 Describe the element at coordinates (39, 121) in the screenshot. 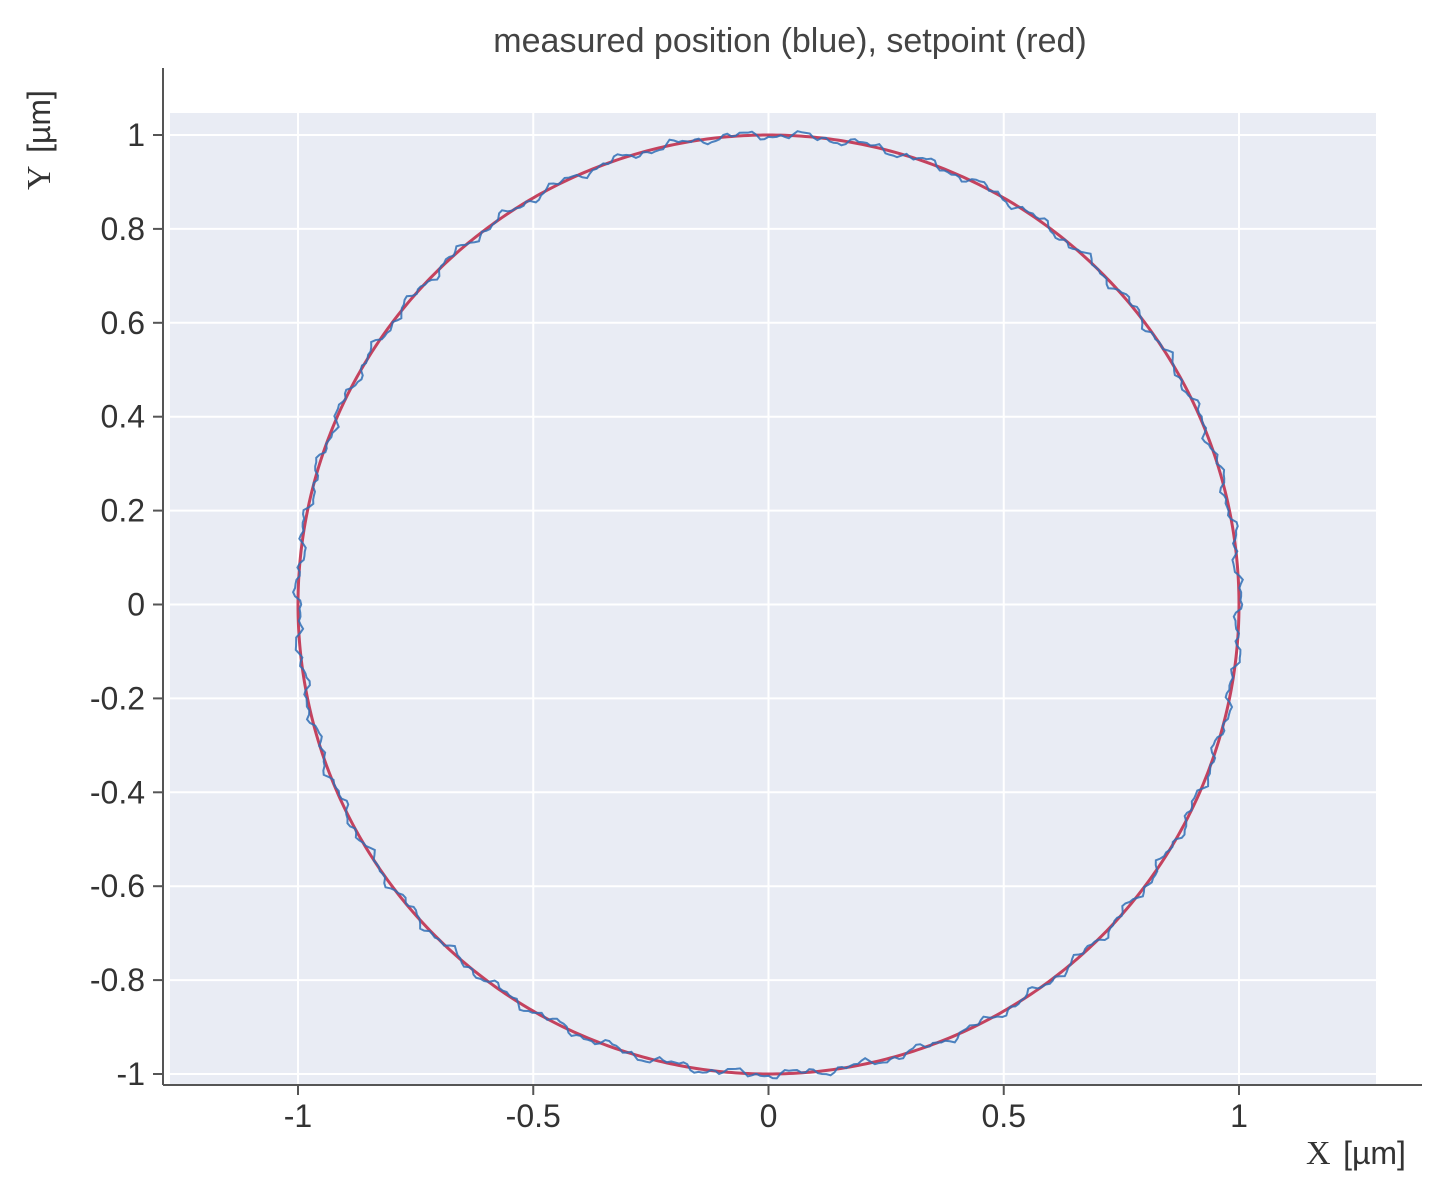

I see `y-axis-unit: [µm]` at that location.